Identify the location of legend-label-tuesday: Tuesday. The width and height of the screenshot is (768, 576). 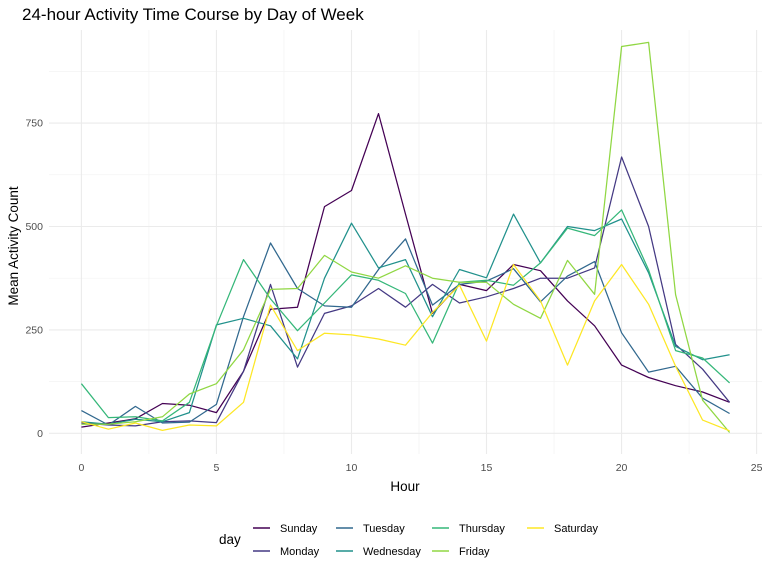
(384, 529).